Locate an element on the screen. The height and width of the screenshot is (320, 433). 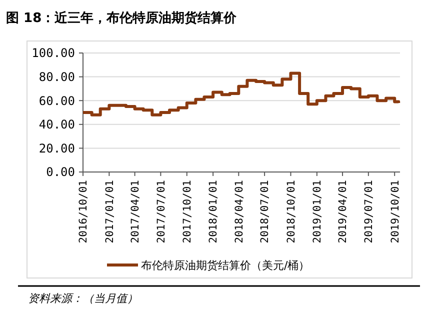
chart-title: 图 18：近三年，布伦特原油期货结算价 is located at coordinates (122, 18).